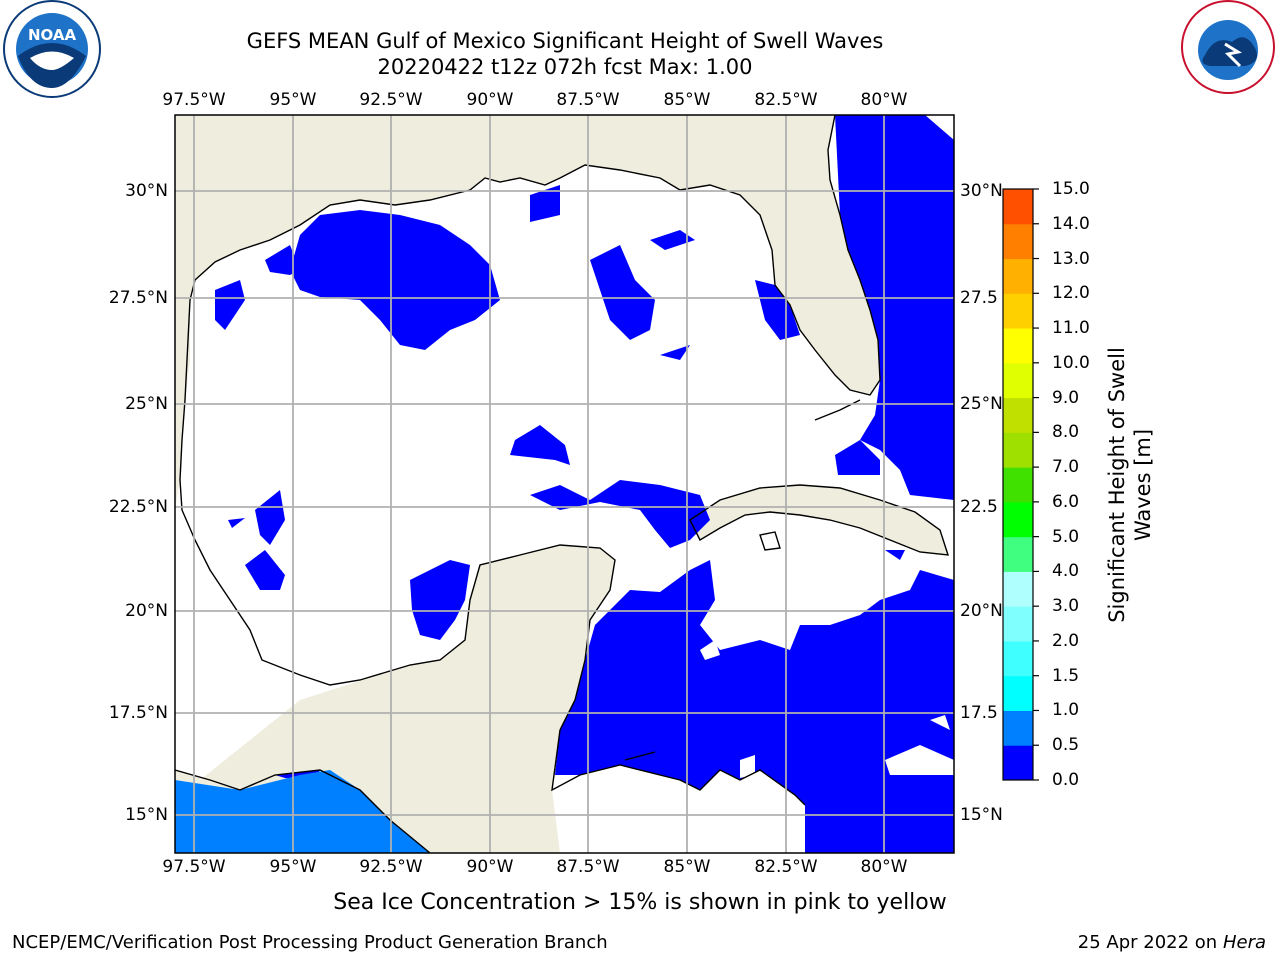  I want to click on colorbar-tick-label: 7.0, so click(1066, 467).